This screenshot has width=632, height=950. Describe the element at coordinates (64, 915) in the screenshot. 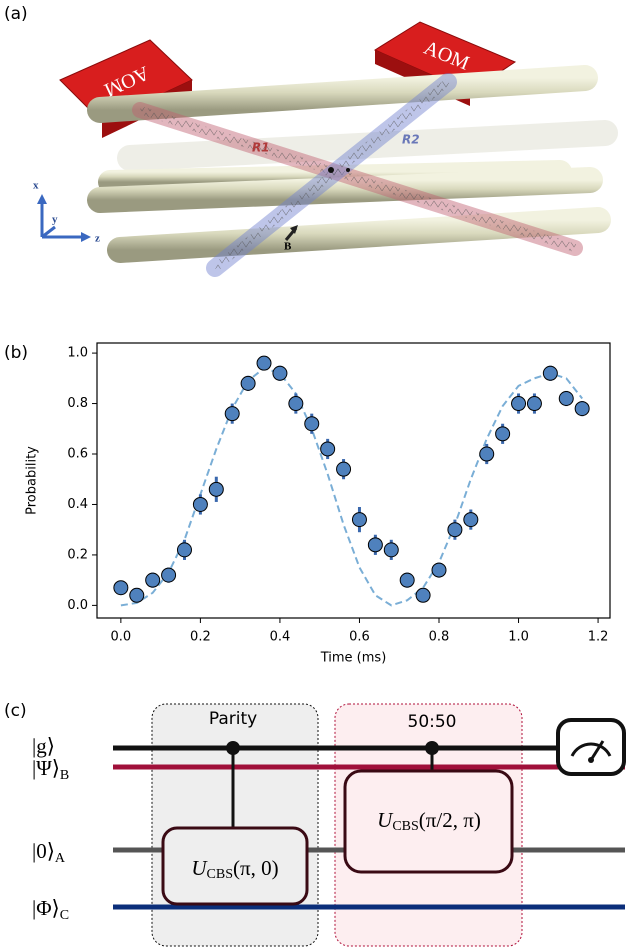

I see `wire-subscript: C` at that location.